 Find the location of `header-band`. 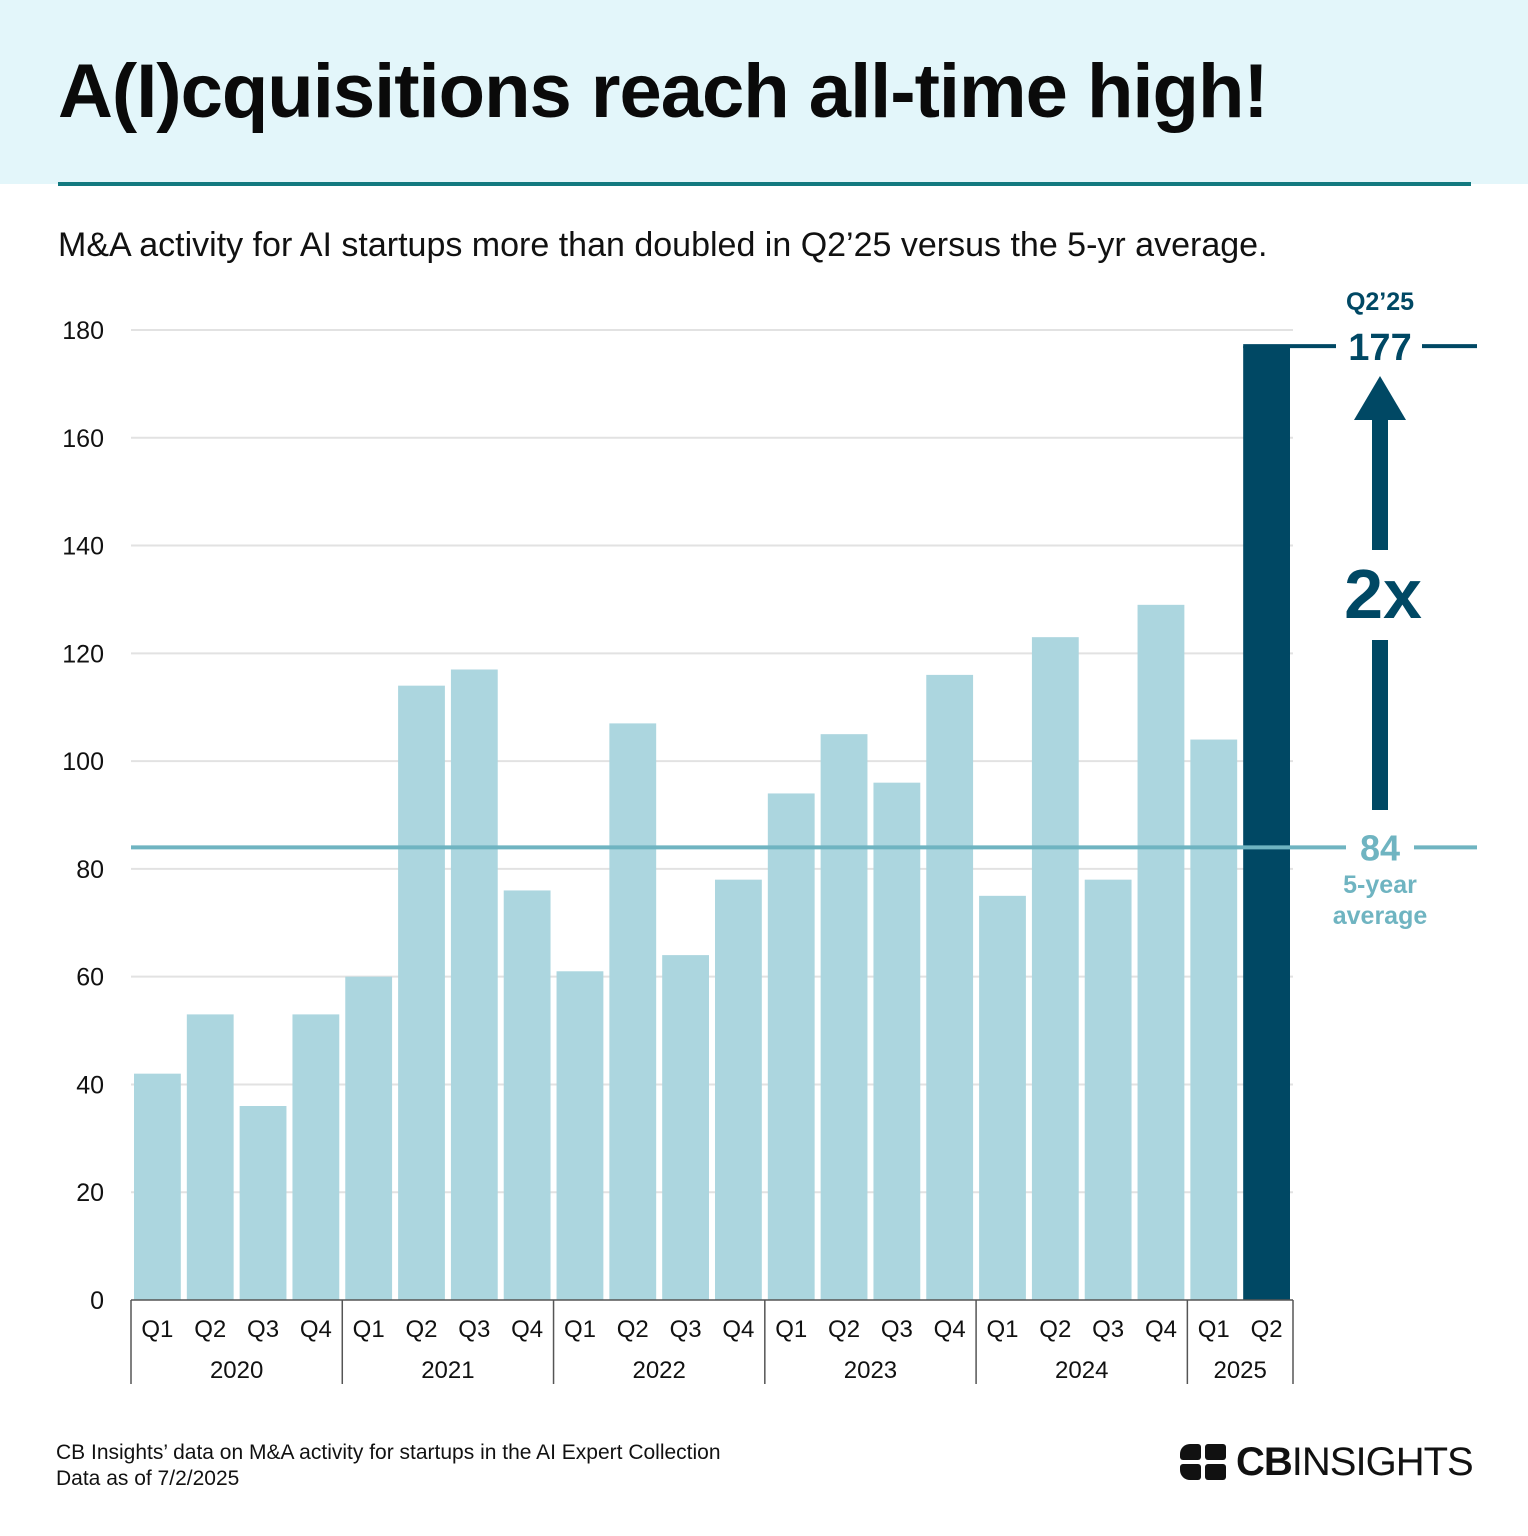

header-band is located at coordinates (764, 92).